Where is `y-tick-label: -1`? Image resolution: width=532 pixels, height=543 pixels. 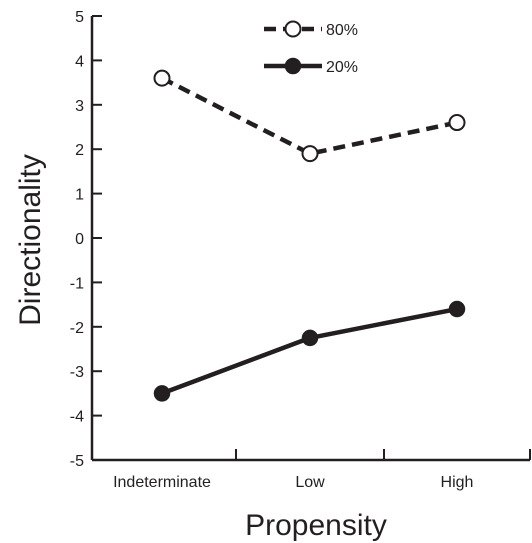 y-tick-label: -1 is located at coordinates (77, 283).